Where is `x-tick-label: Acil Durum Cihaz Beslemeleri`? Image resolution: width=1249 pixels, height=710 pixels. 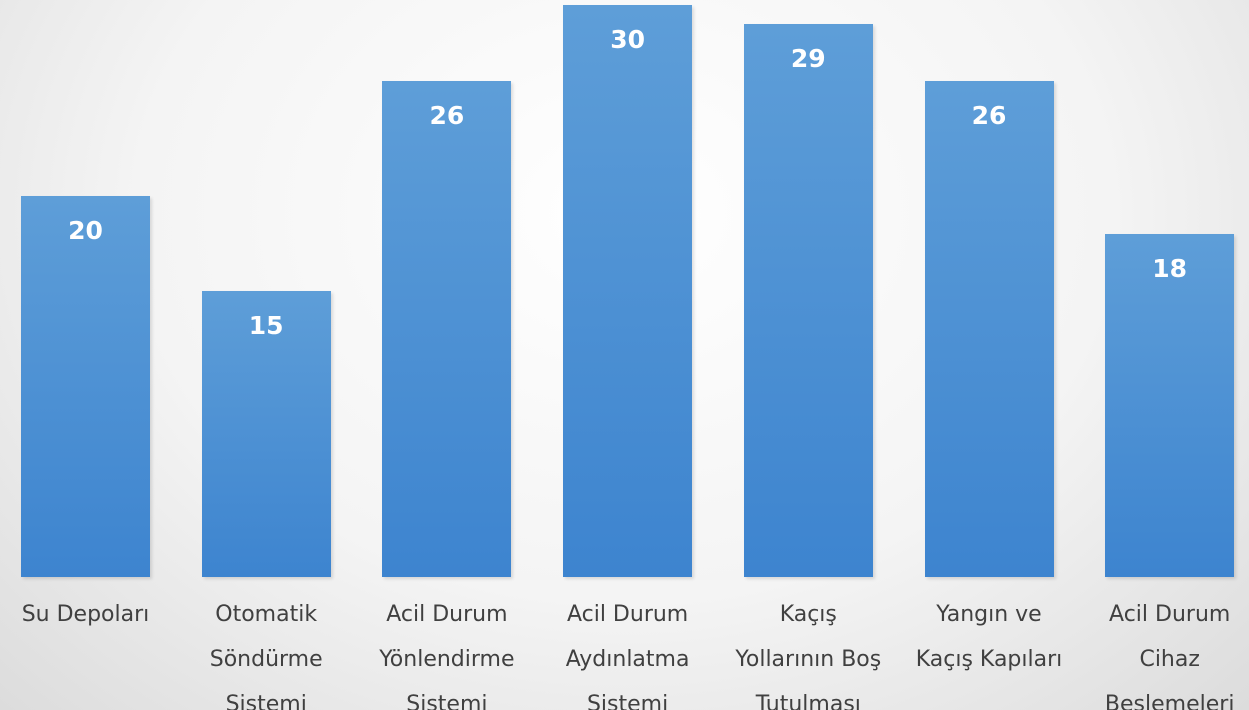
x-tick-label: Acil Durum Cihaz Beslemeleri is located at coordinates (1169, 656).